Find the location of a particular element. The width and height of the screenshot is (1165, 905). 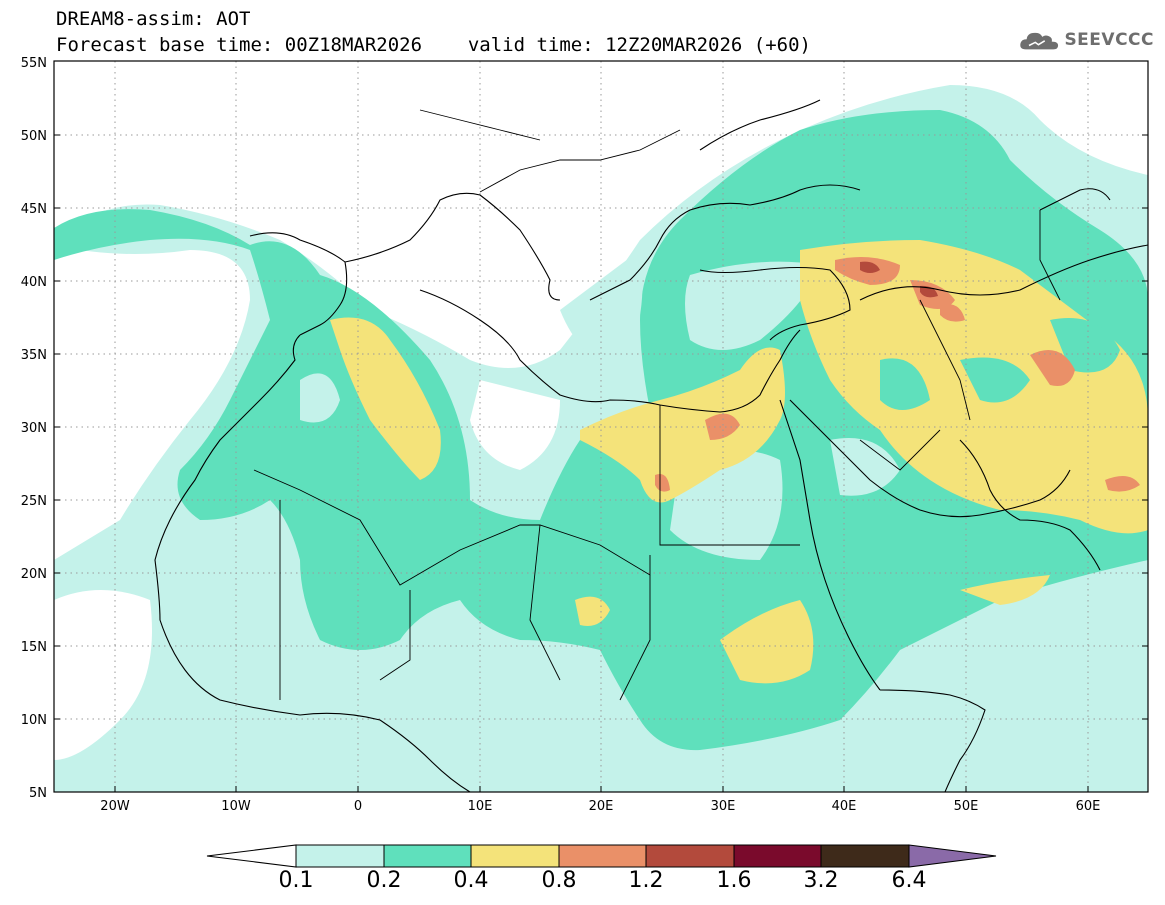

lon-labels: 20W 10W 0 10E 20E 30E 40E 50E 60E is located at coordinates (600, 806).